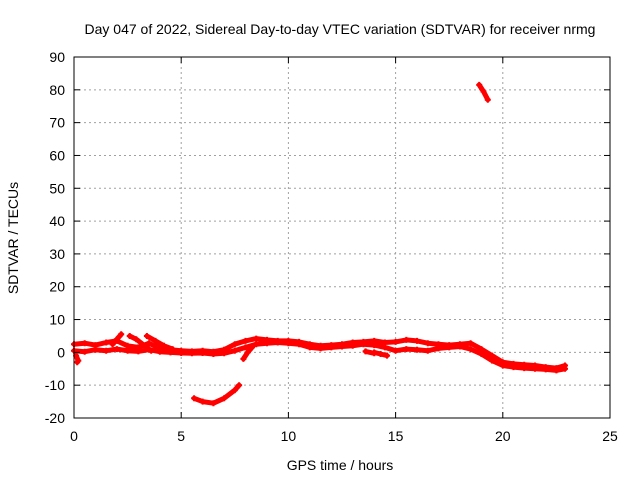  What do you see at coordinates (289, 436) in the screenshot?
I see `x-tick-label: 10` at bounding box center [289, 436].